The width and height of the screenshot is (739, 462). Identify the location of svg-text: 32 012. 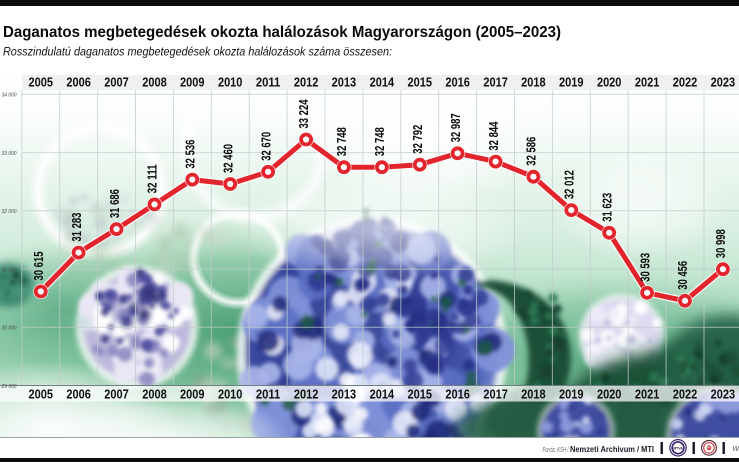
(570, 184).